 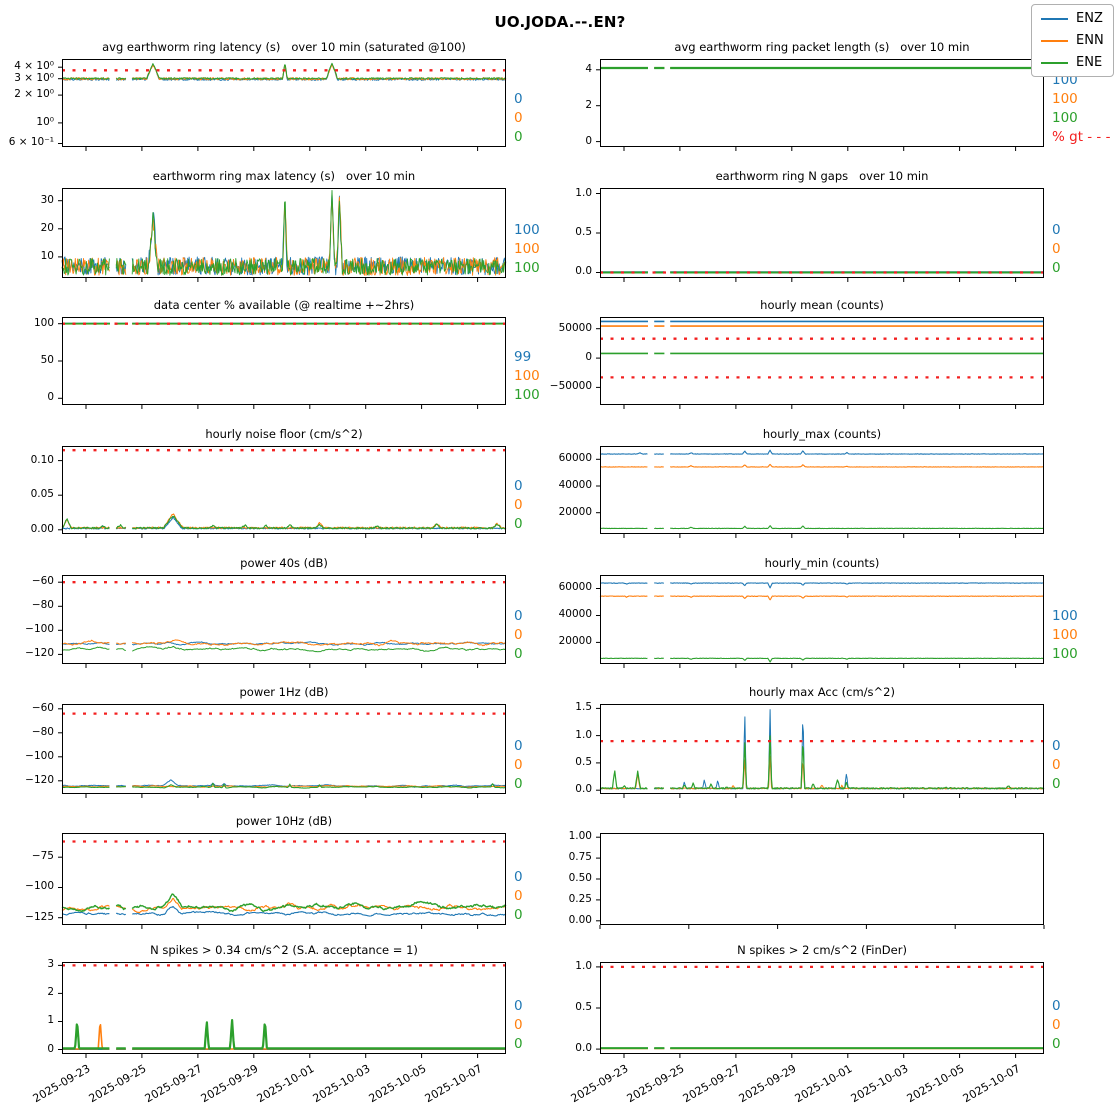 I want to click on plot-area-hourly-mean, so click(x=820, y=363).